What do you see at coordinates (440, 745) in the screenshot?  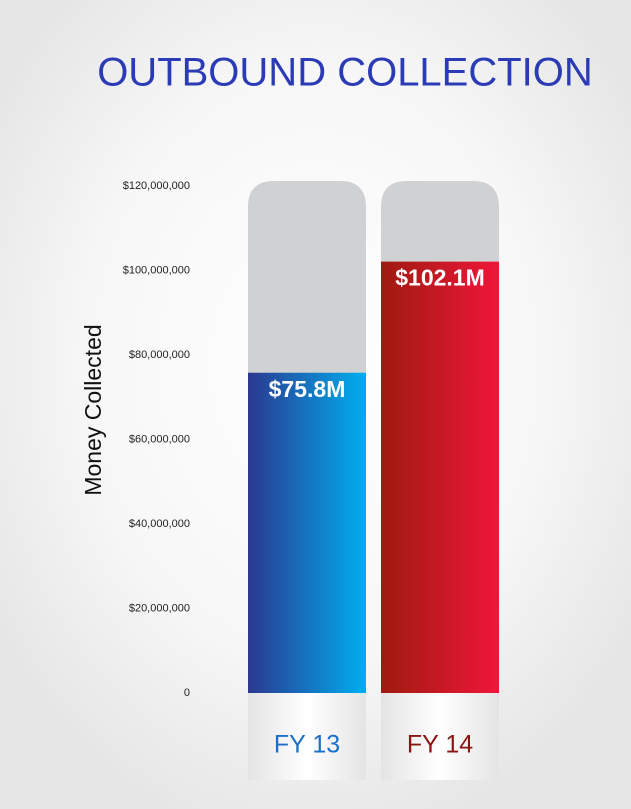 I see `x-tick-label: FY 14` at bounding box center [440, 745].